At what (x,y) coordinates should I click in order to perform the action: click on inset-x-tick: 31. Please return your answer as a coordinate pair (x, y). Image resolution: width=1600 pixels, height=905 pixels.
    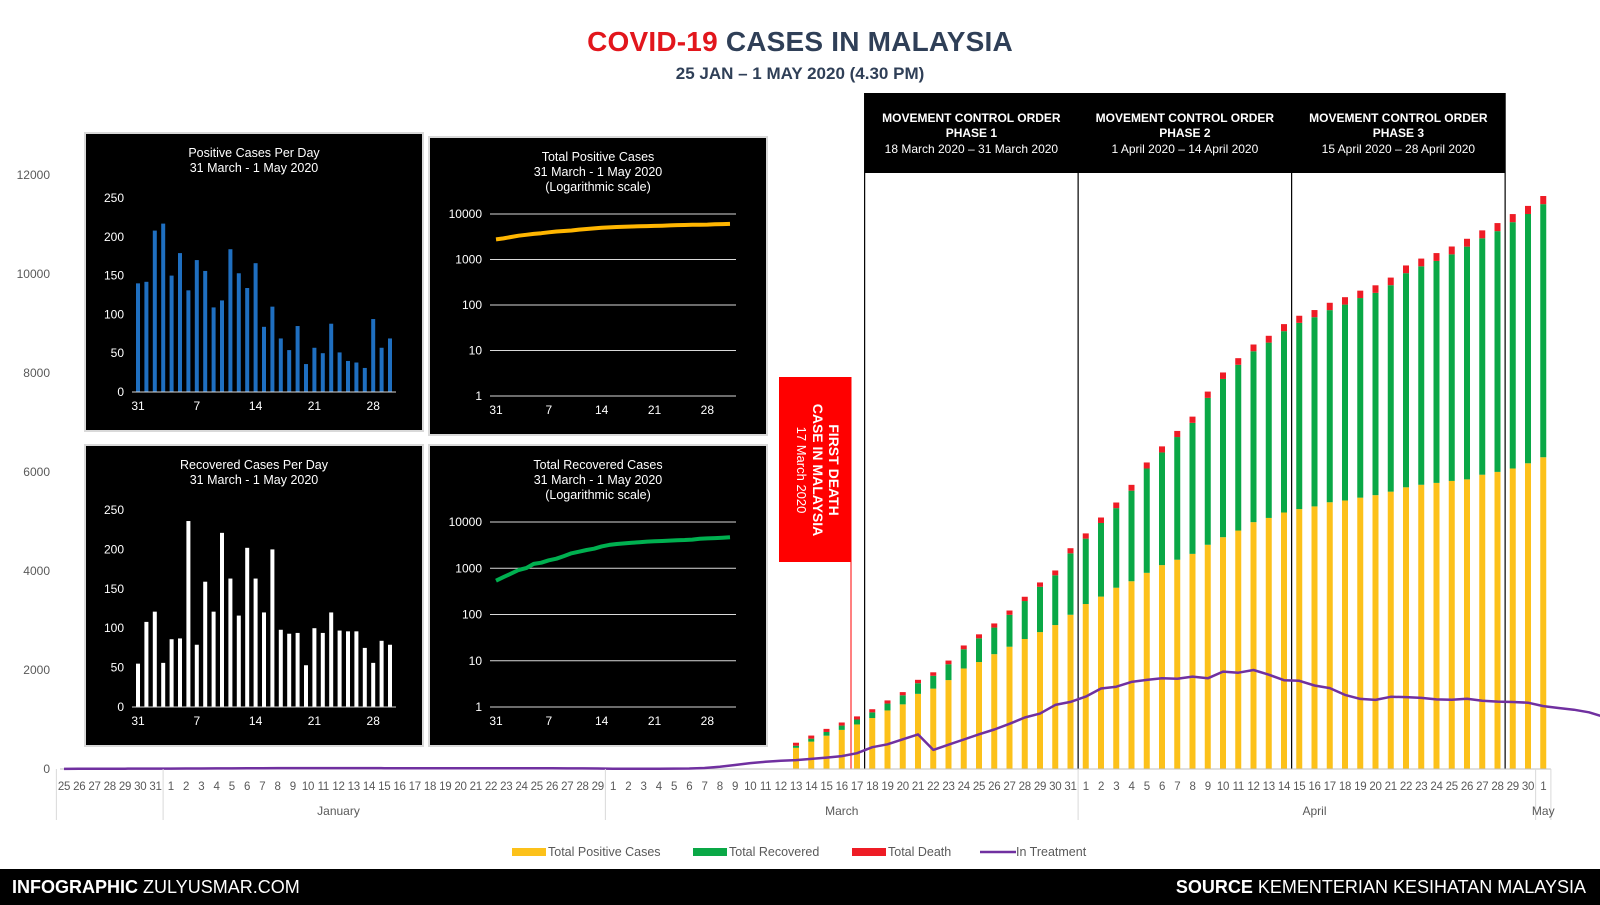
    Looking at the image, I should click on (496, 410).